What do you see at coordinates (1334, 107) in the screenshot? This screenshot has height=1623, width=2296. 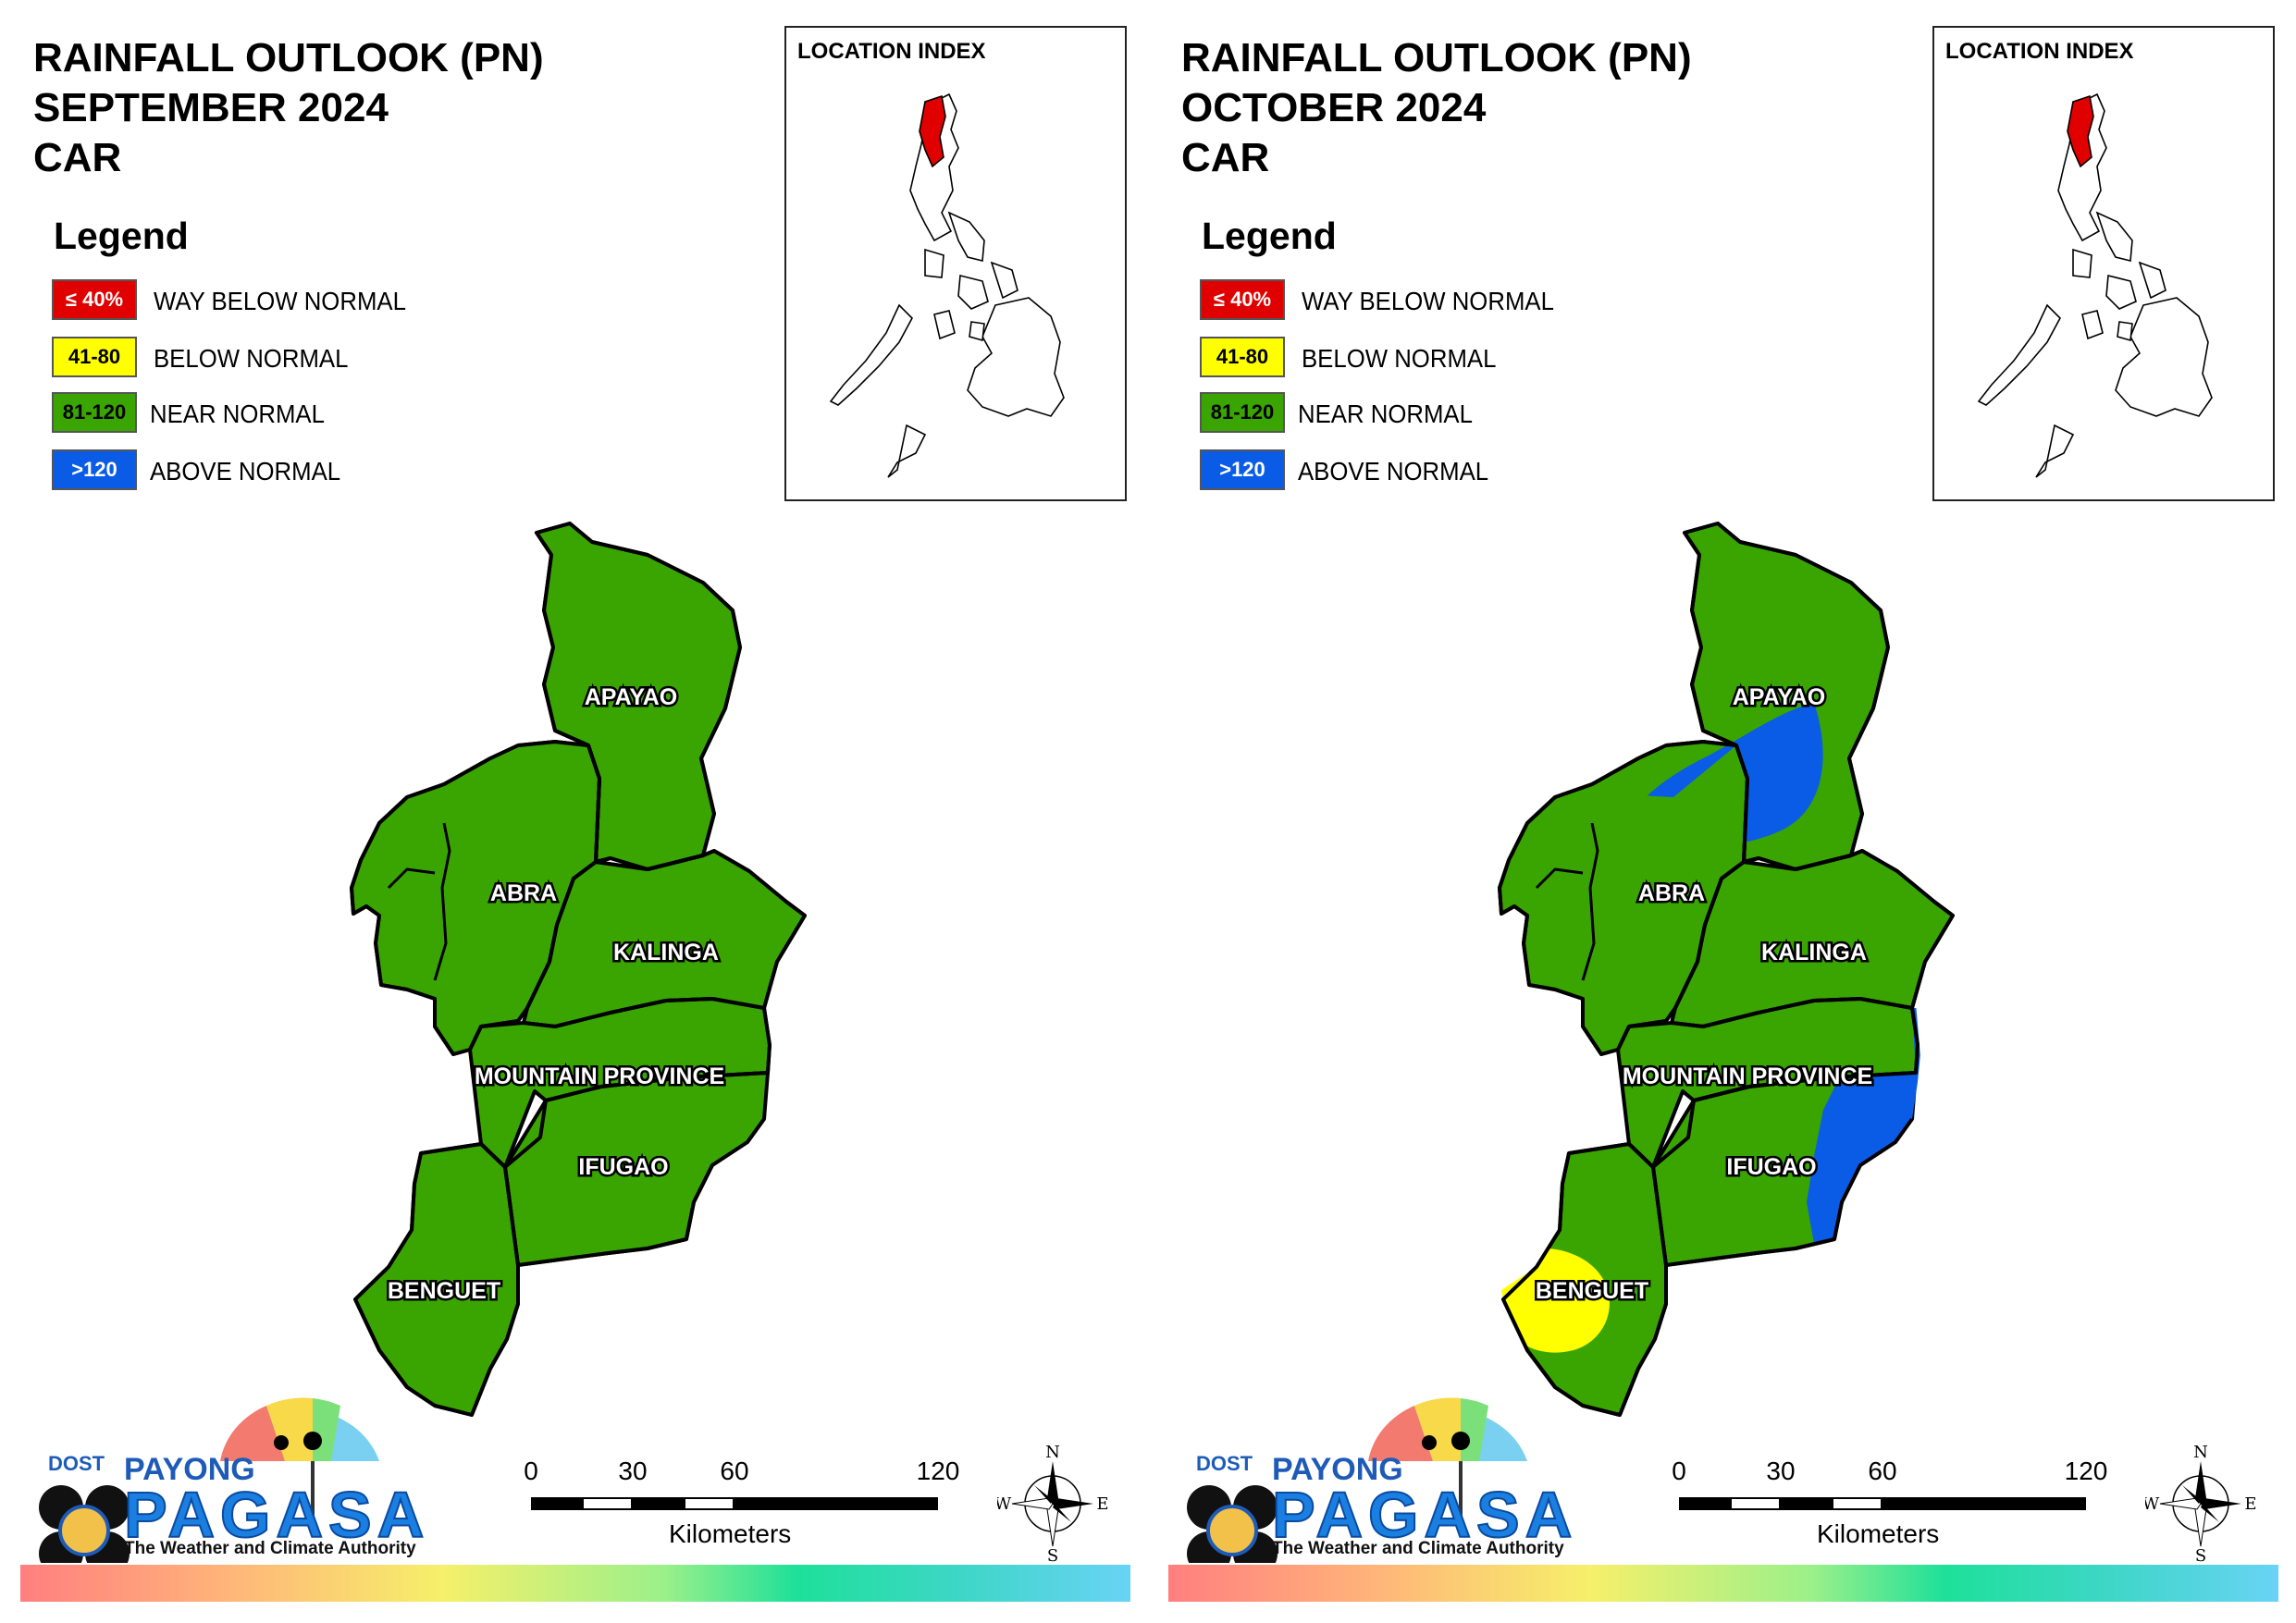 I see `title-line-2: OCTOBER 2024` at bounding box center [1334, 107].